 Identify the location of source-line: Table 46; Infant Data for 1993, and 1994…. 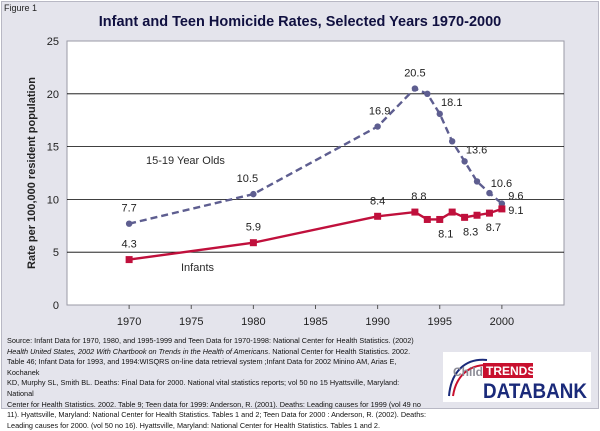
(202, 367).